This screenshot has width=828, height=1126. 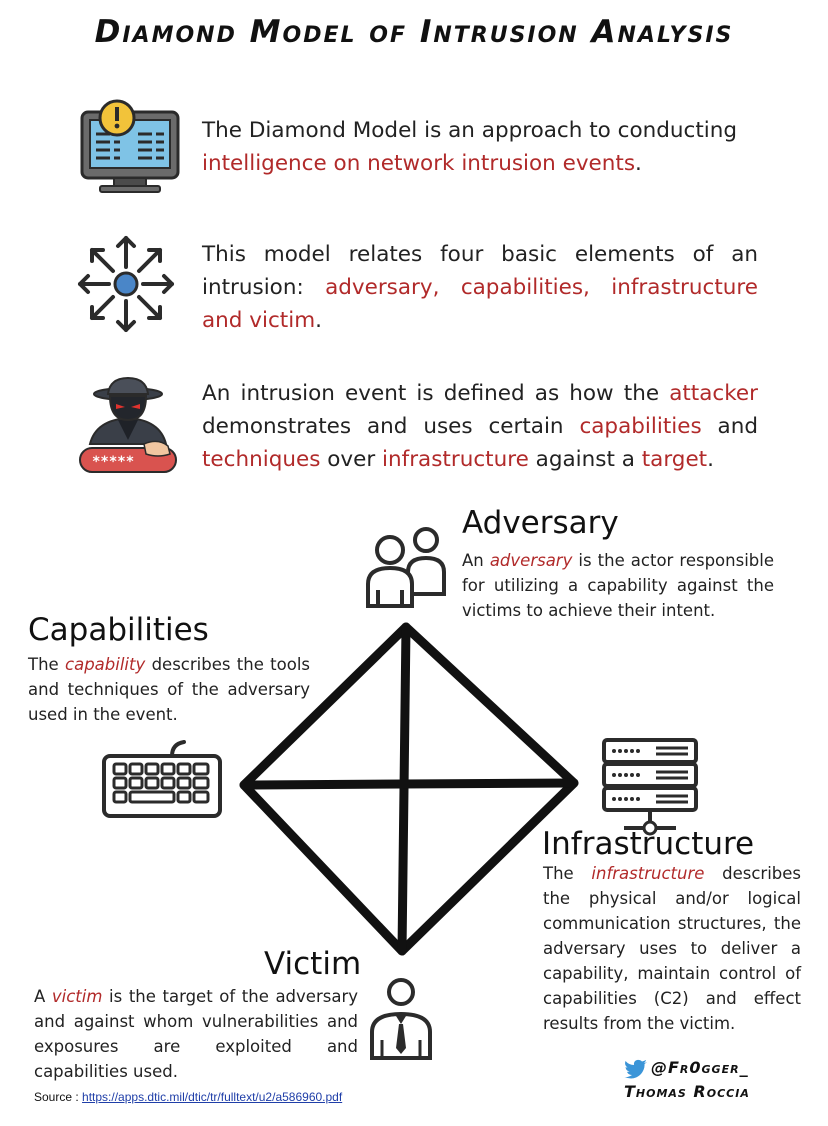 What do you see at coordinates (414, 32) in the screenshot?
I see `page-title: Diamond Model of Intrusion Analysis` at bounding box center [414, 32].